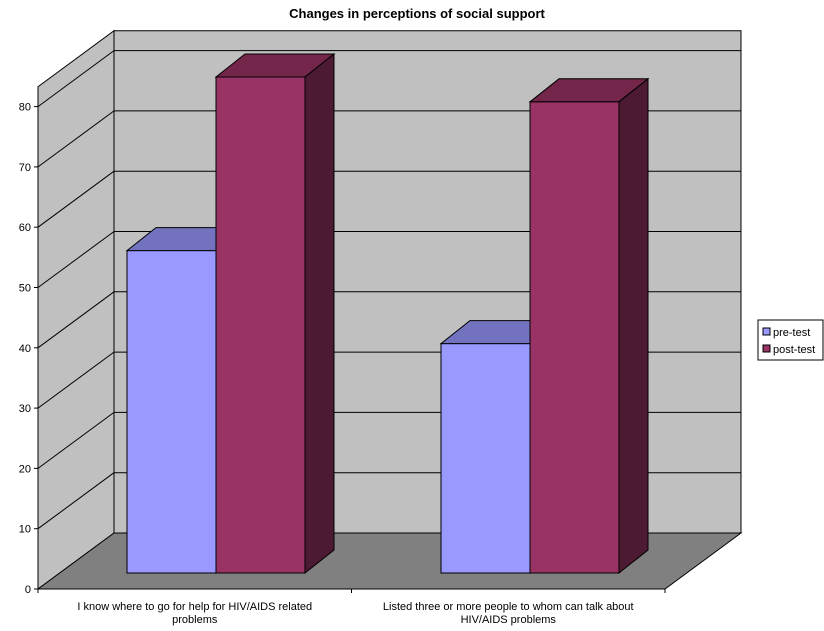  I want to click on legend-swatch-post-test, so click(766, 348).